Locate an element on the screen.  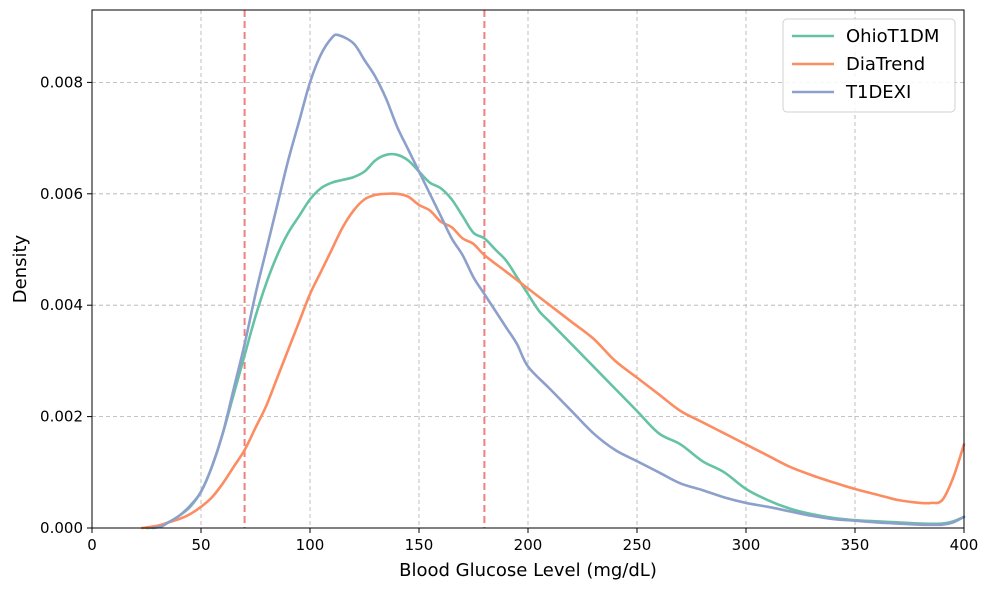
y-axis-ticks: 0.000 0.002 0.004 0.006 0.008 is located at coordinates (66, 305).